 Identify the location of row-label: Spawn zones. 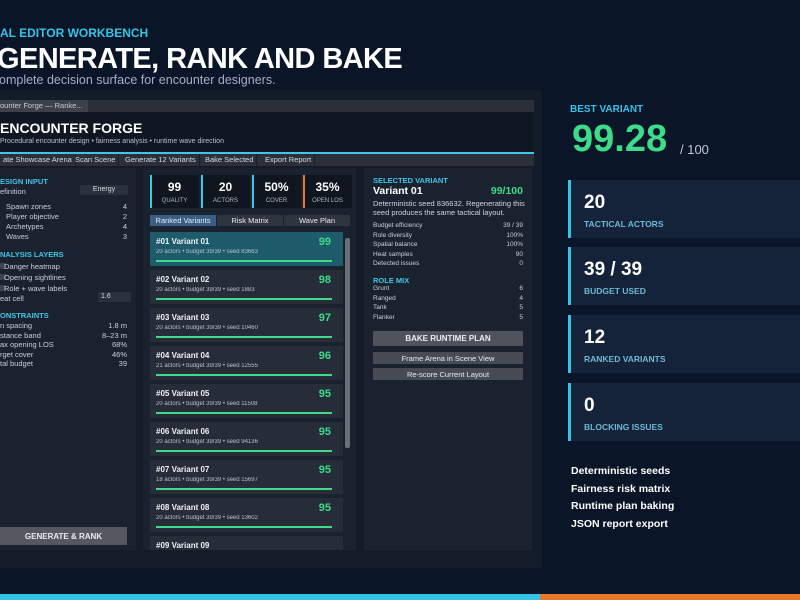
(29, 206).